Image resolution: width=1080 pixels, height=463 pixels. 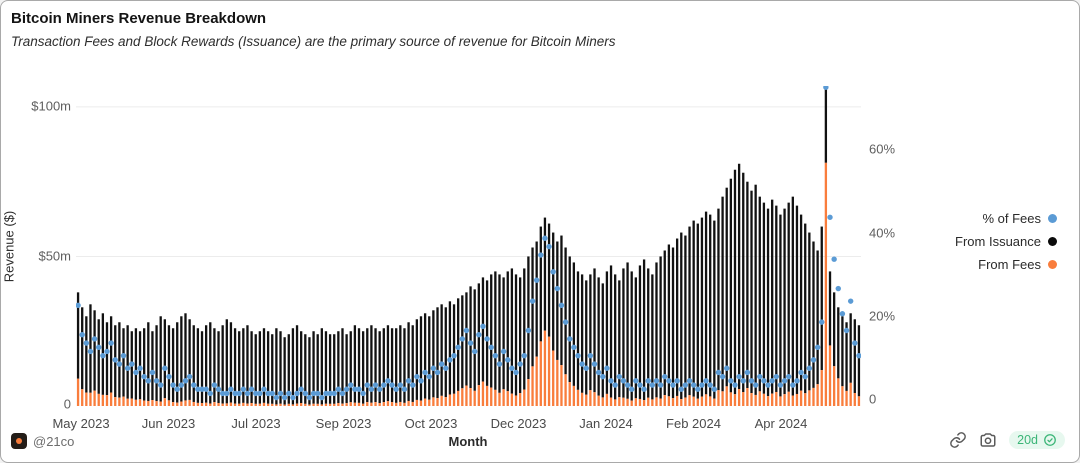 I want to click on camera-icon, so click(x=988, y=440).